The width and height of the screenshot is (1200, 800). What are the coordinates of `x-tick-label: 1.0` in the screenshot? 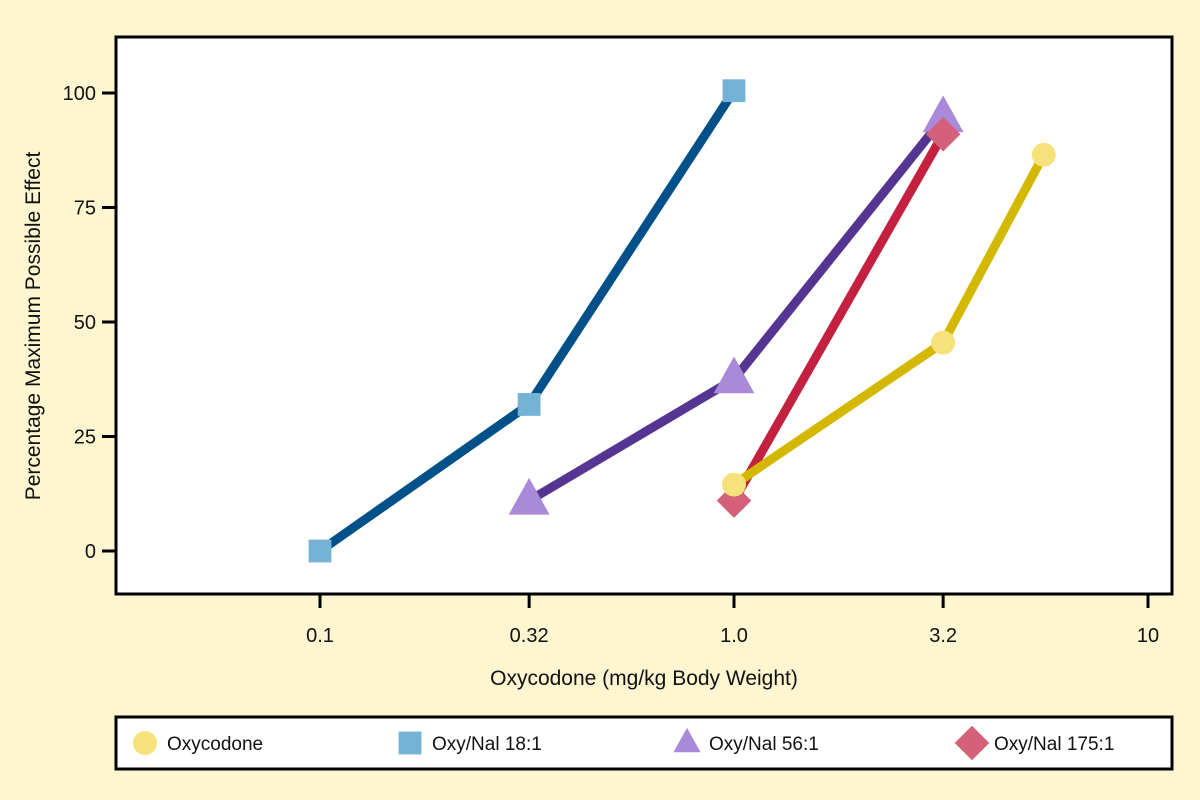 It's located at (734, 636).